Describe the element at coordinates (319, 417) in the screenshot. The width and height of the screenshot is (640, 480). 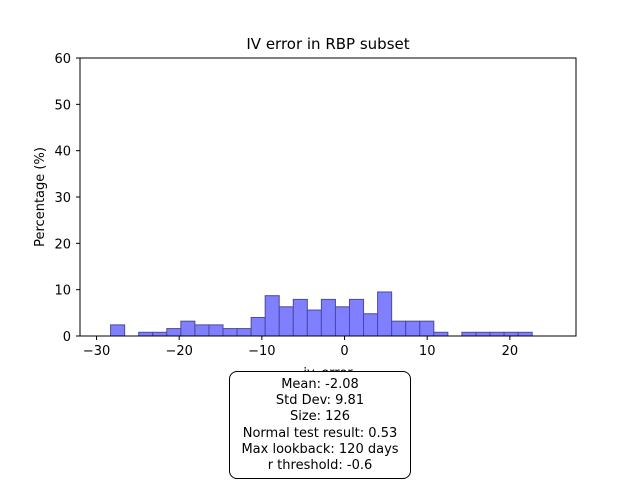
I see `stat-size: Size: 126` at that location.